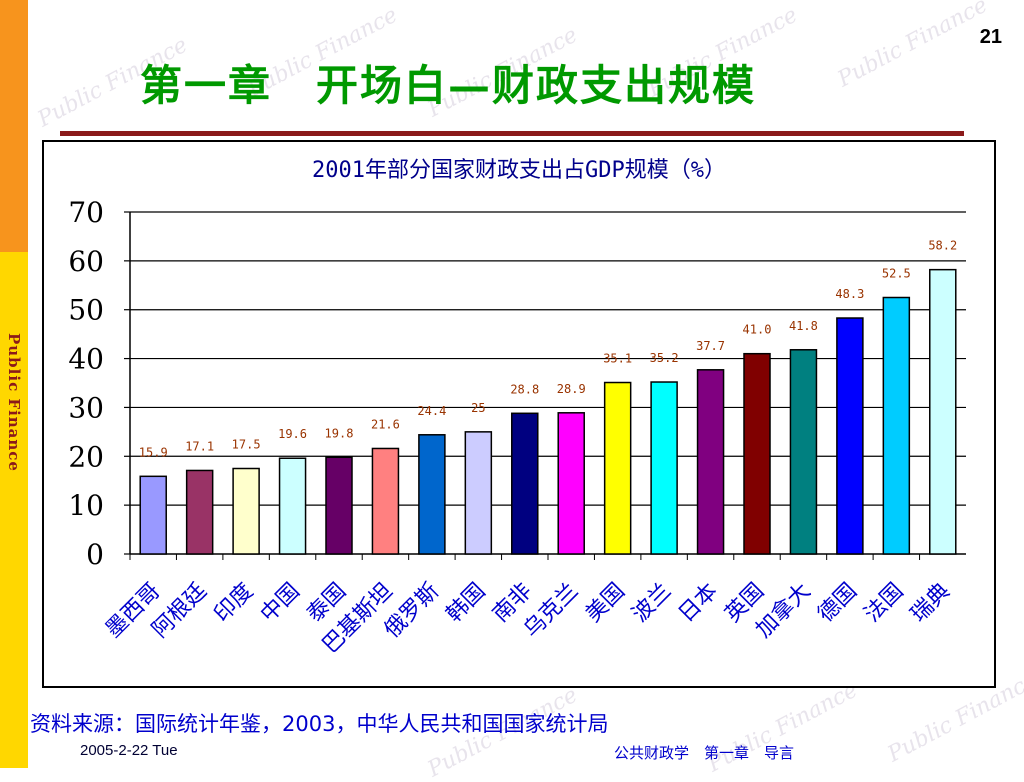 The height and width of the screenshot is (782, 1024). What do you see at coordinates (448, 85) in the screenshot?
I see `slide-title: 第一章 开场白—财政支出规模` at bounding box center [448, 85].